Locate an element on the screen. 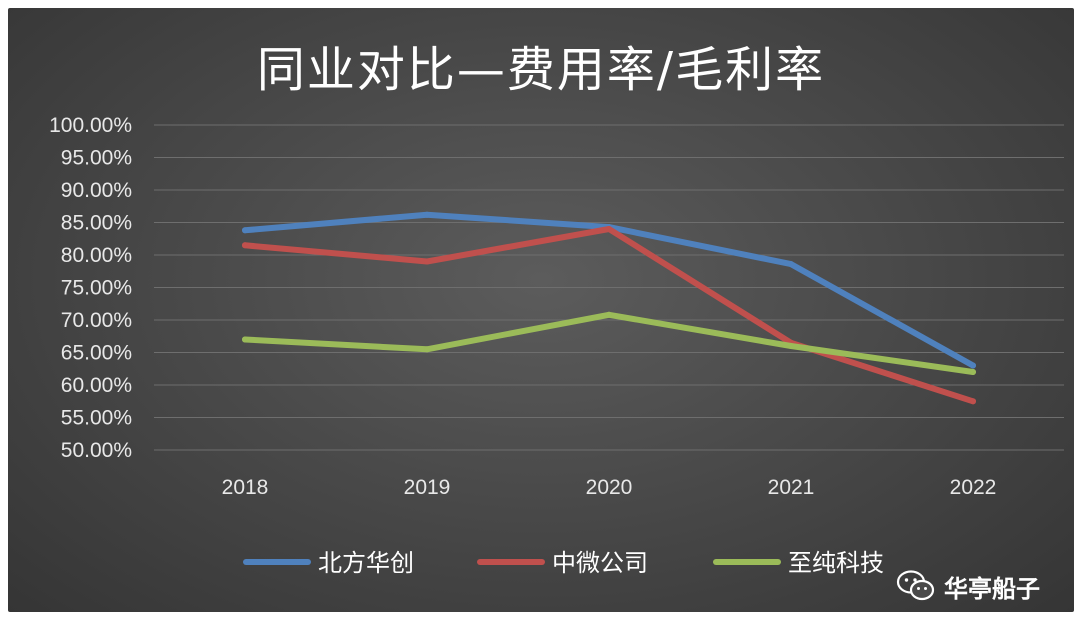  x-tick-label: 2022 is located at coordinates (973, 487).